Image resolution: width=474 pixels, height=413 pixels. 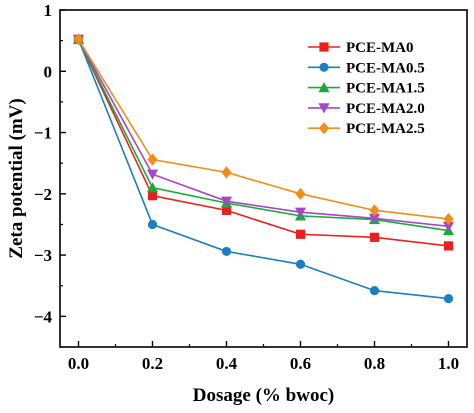 I want to click on legend-item: PCE-MA2.5, so click(x=366, y=129).